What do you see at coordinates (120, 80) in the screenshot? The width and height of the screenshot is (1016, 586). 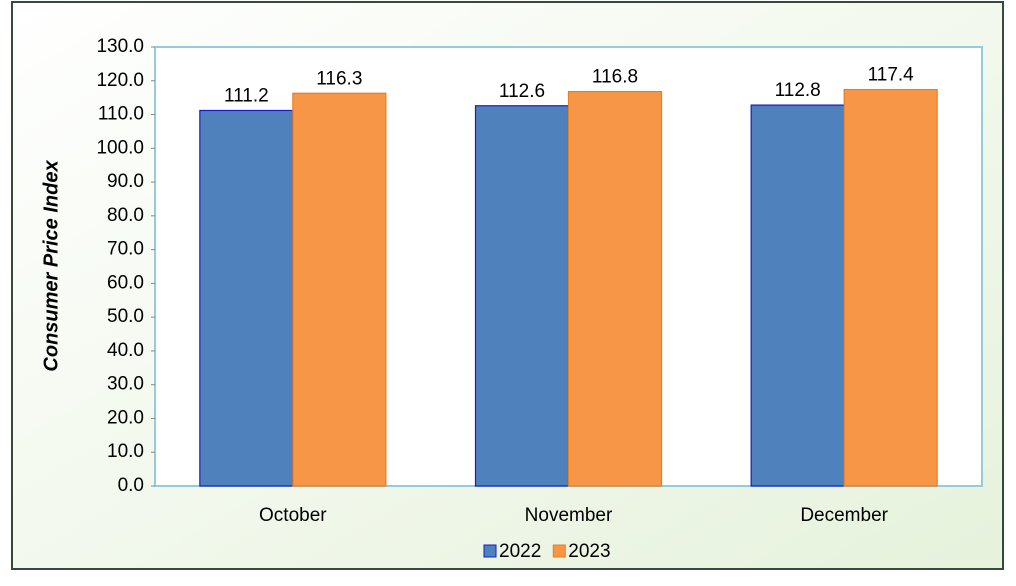 I see `y-tick-label: 120.0` at bounding box center [120, 80].